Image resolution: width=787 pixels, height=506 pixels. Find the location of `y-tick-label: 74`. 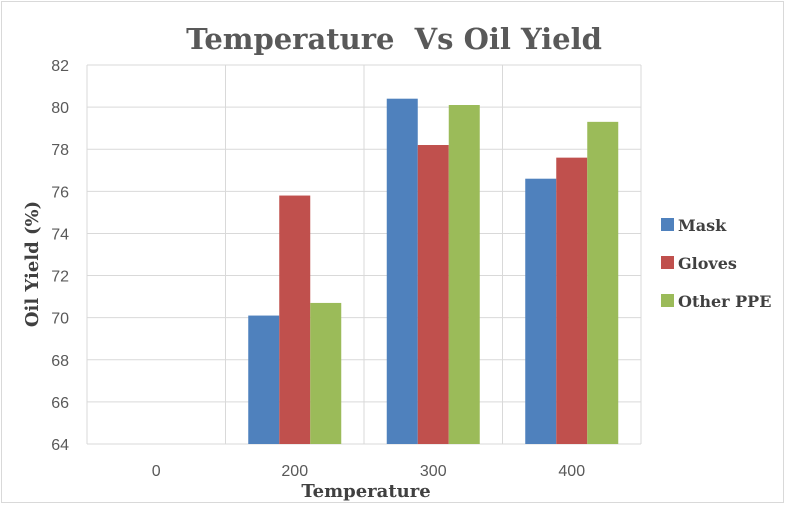

y-tick-label: 74 is located at coordinates (60, 234).